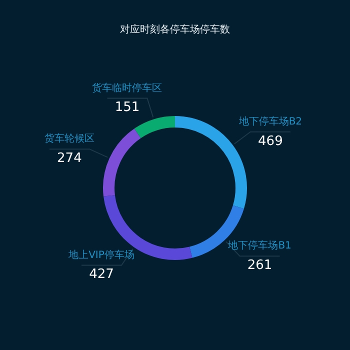  Describe the element at coordinates (259, 265) in the screenshot. I see `data-label: 261` at that location.